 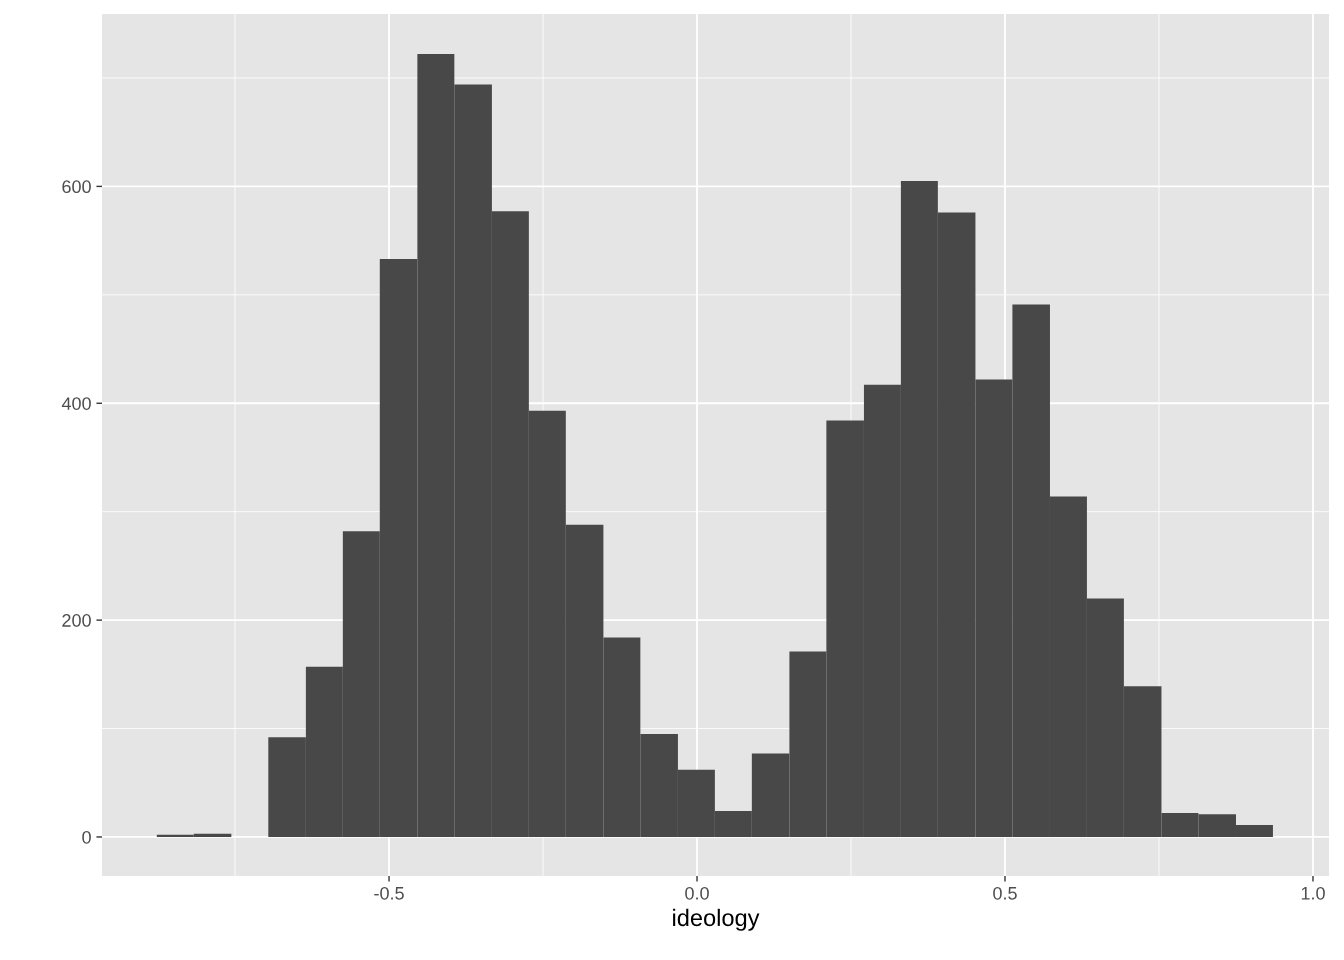 What do you see at coordinates (76, 403) in the screenshot?
I see `y-tick-label: 400` at bounding box center [76, 403].